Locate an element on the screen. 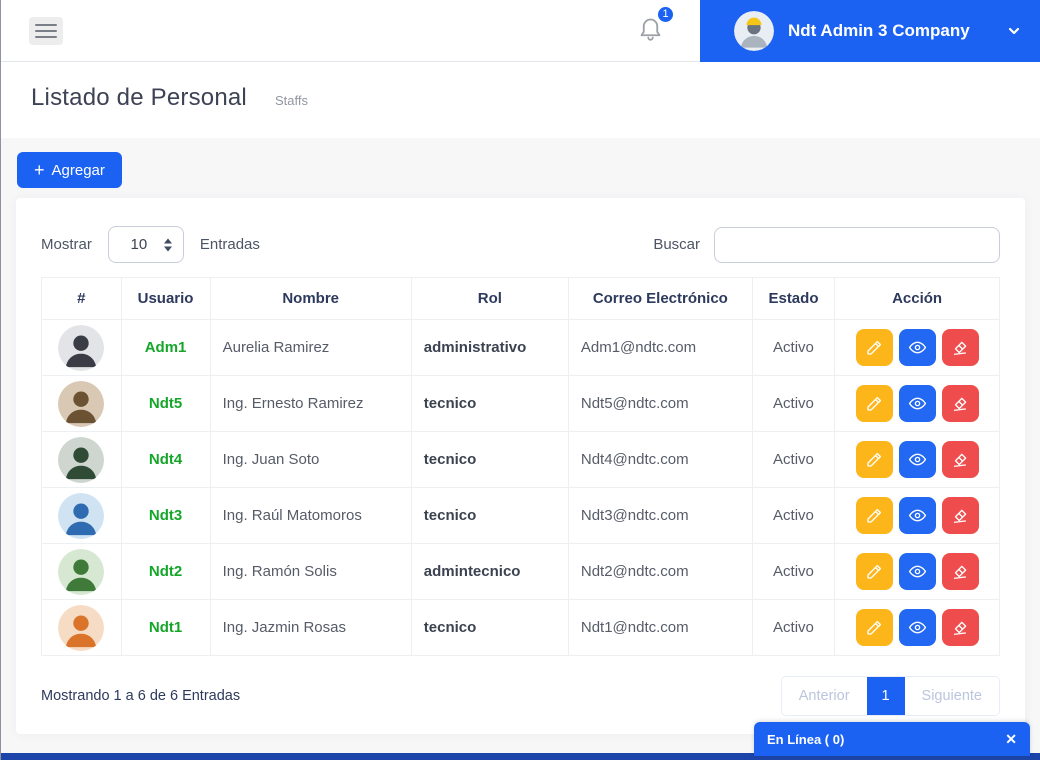 This screenshot has height=760, width=1040. username: Ndt4 is located at coordinates (165, 459).